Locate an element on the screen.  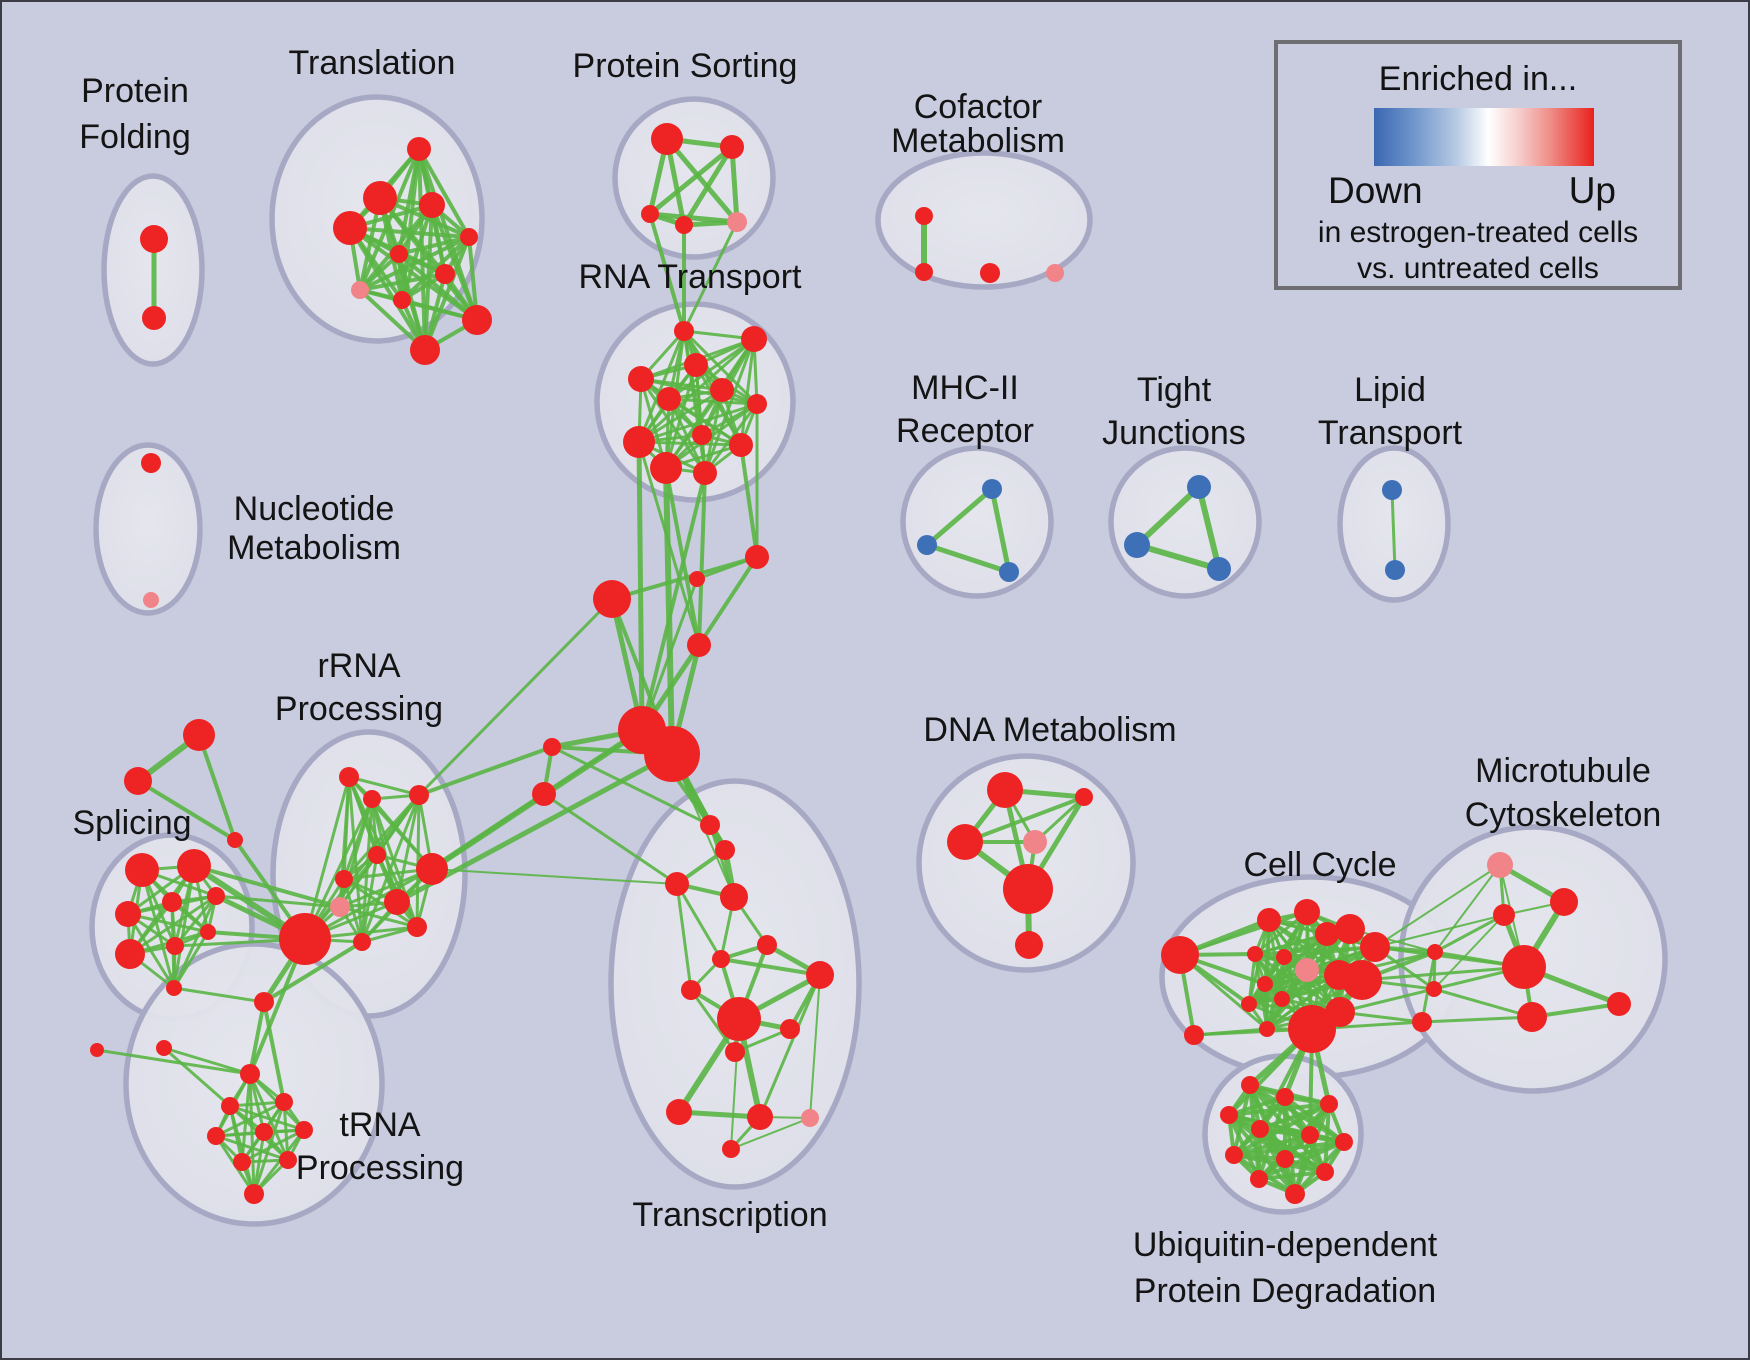
cluster-label-nm: Metabolism is located at coordinates (314, 548).